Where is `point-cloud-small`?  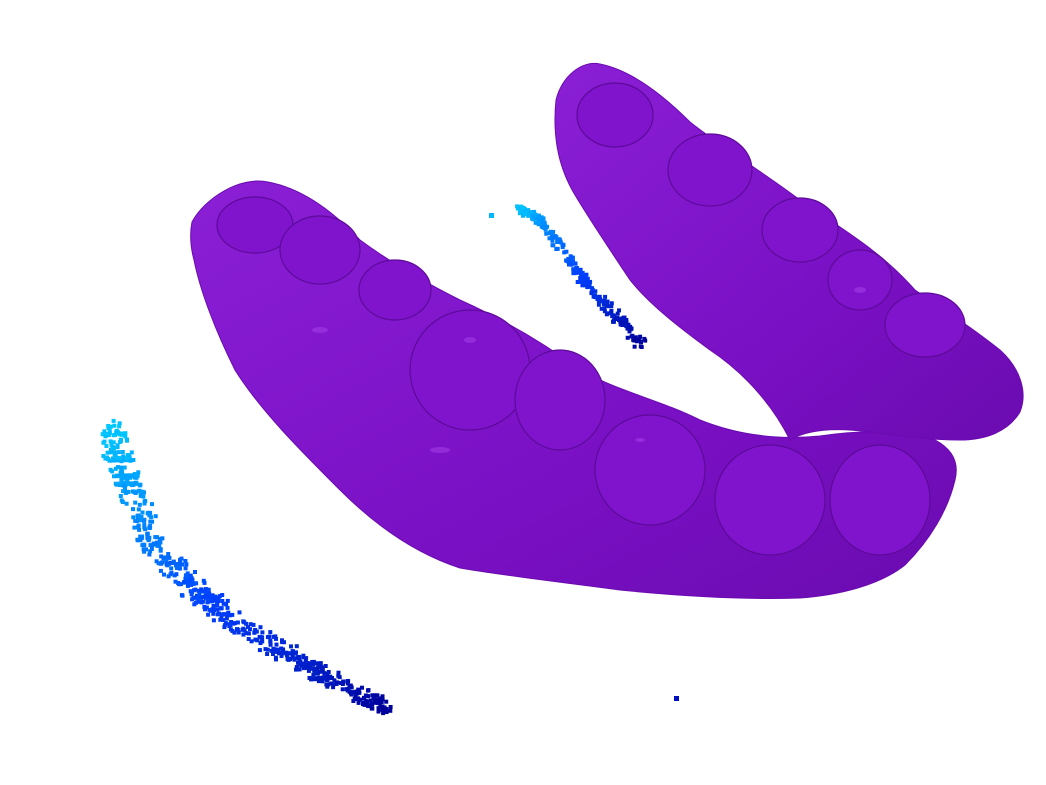 point-cloud-small is located at coordinates (581, 276).